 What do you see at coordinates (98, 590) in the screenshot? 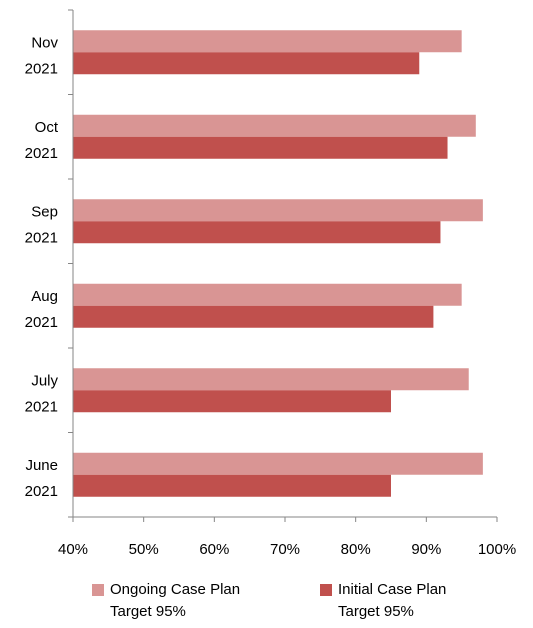
I see `legend-swatch-ongoing` at bounding box center [98, 590].